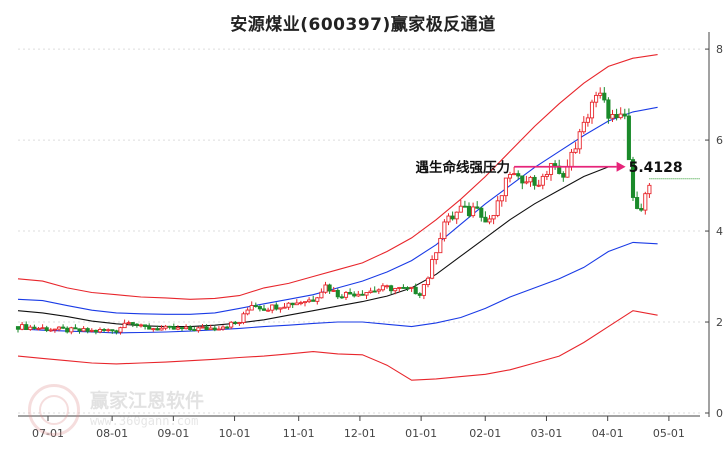 The image size is (726, 450). Describe the element at coordinates (719, 322) in the screenshot. I see `y-tick-label: 2` at that location.